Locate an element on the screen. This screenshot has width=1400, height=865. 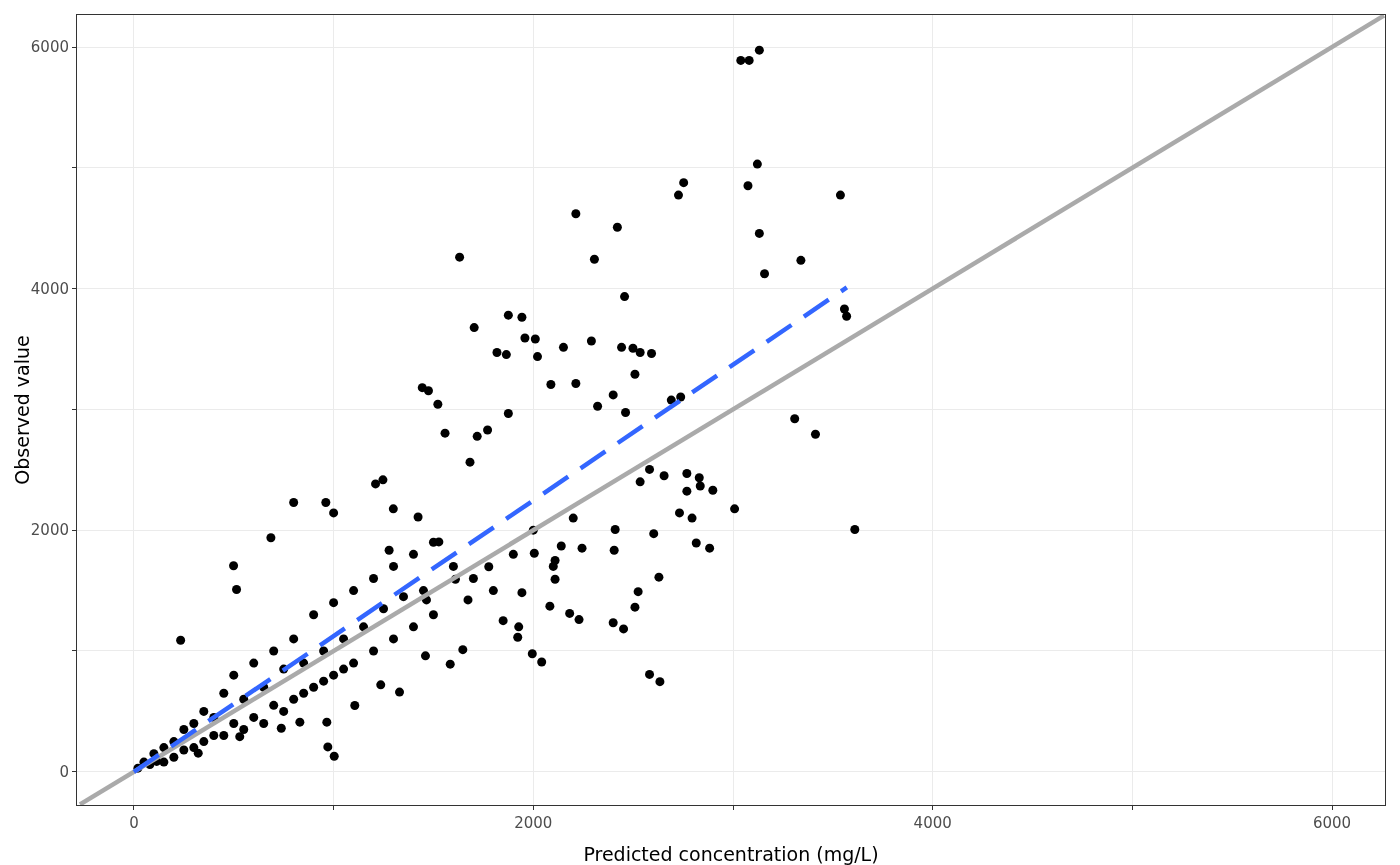
x-tick-label: 4000 is located at coordinates (932, 823).